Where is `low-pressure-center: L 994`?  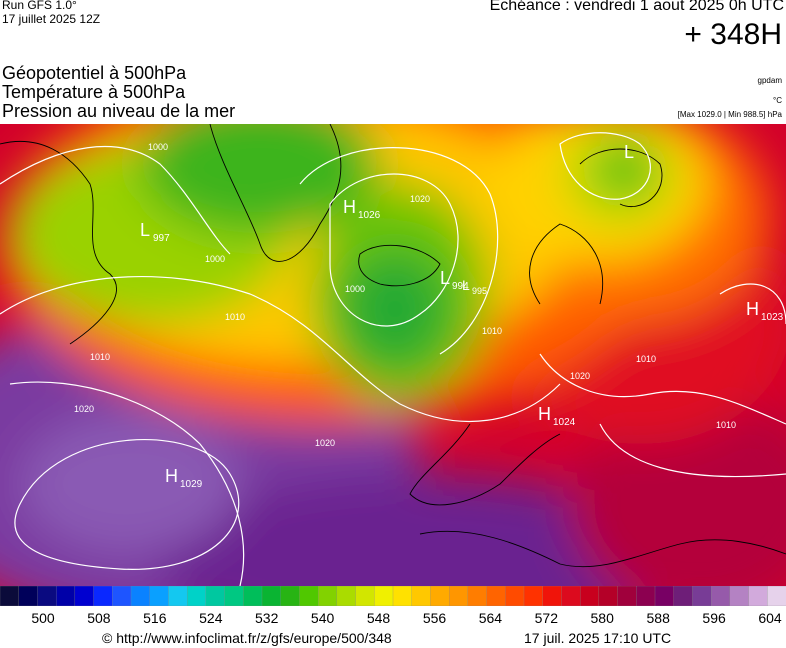
low-pressure-center: L 994 is located at coordinates (454, 280).